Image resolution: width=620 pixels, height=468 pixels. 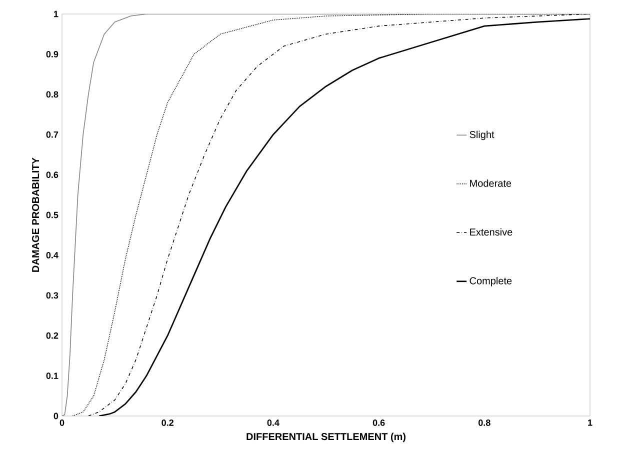 I want to click on x-tick-label: 0, so click(x=62, y=423).